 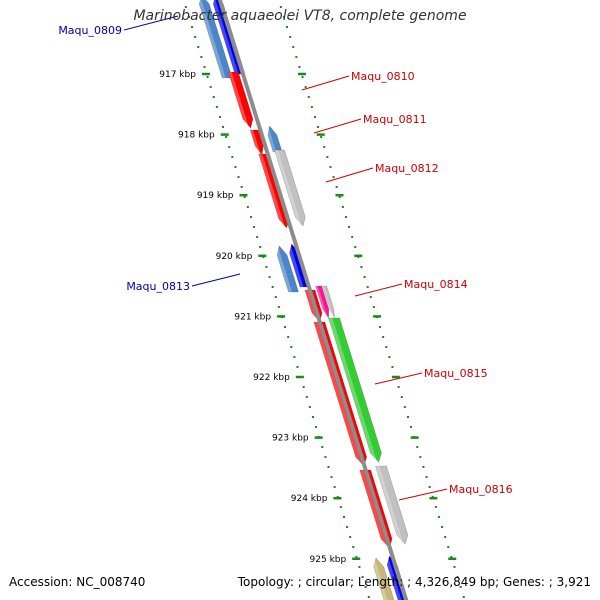 I want to click on gene-label: Maqu_0810, so click(x=383, y=76).